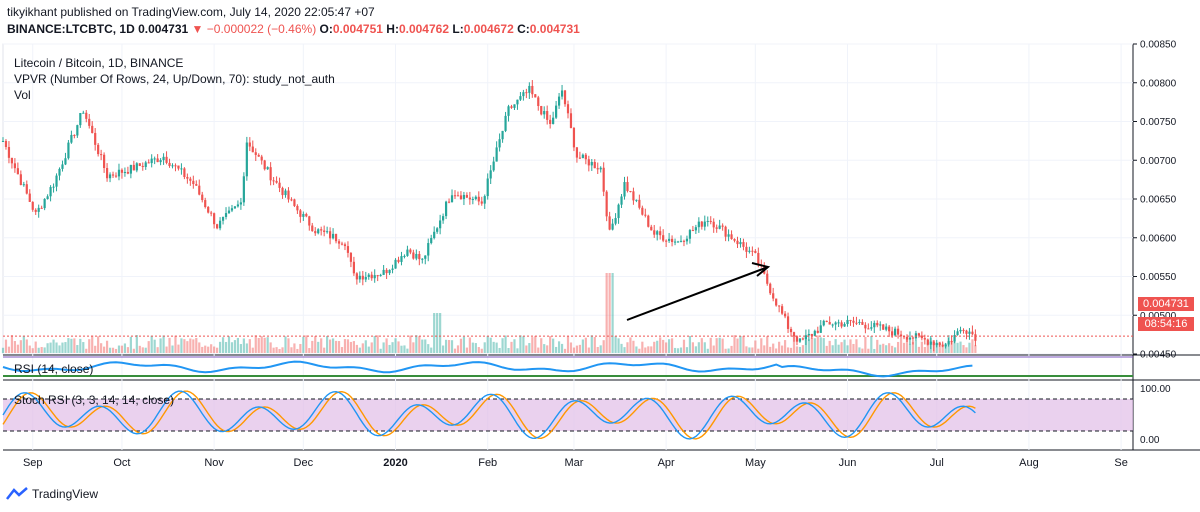 The image size is (1200, 512). I want to click on tradingview-logo: TradingView, so click(52, 494).